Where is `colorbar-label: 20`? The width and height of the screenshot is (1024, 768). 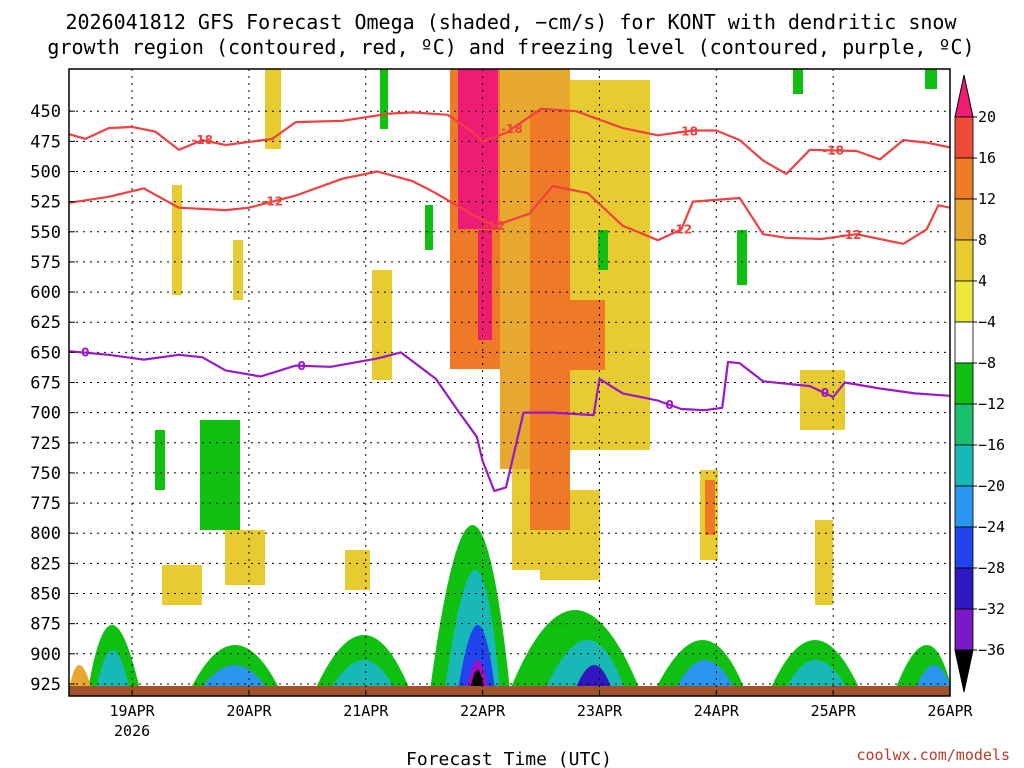
colorbar-label: 20 is located at coordinates (987, 117).